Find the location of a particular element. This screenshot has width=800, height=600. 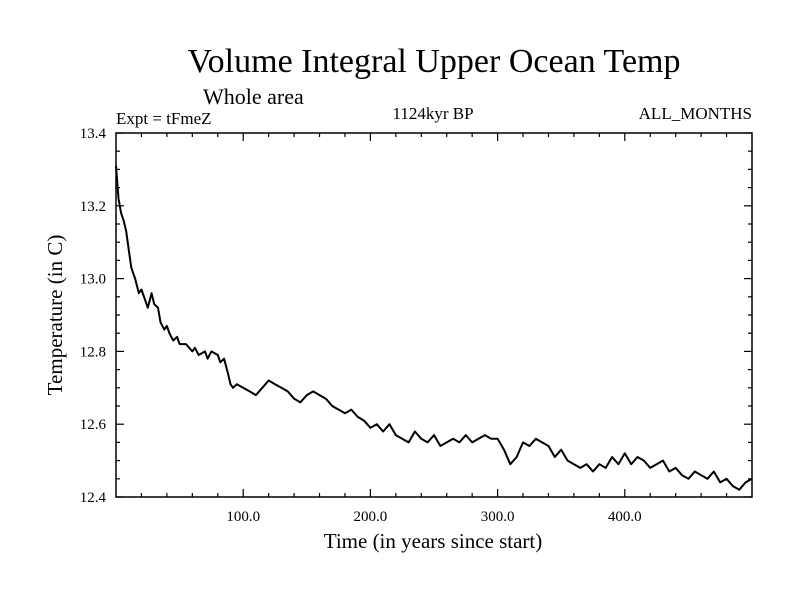

x-tick-label: 300.0 is located at coordinates (498, 517).